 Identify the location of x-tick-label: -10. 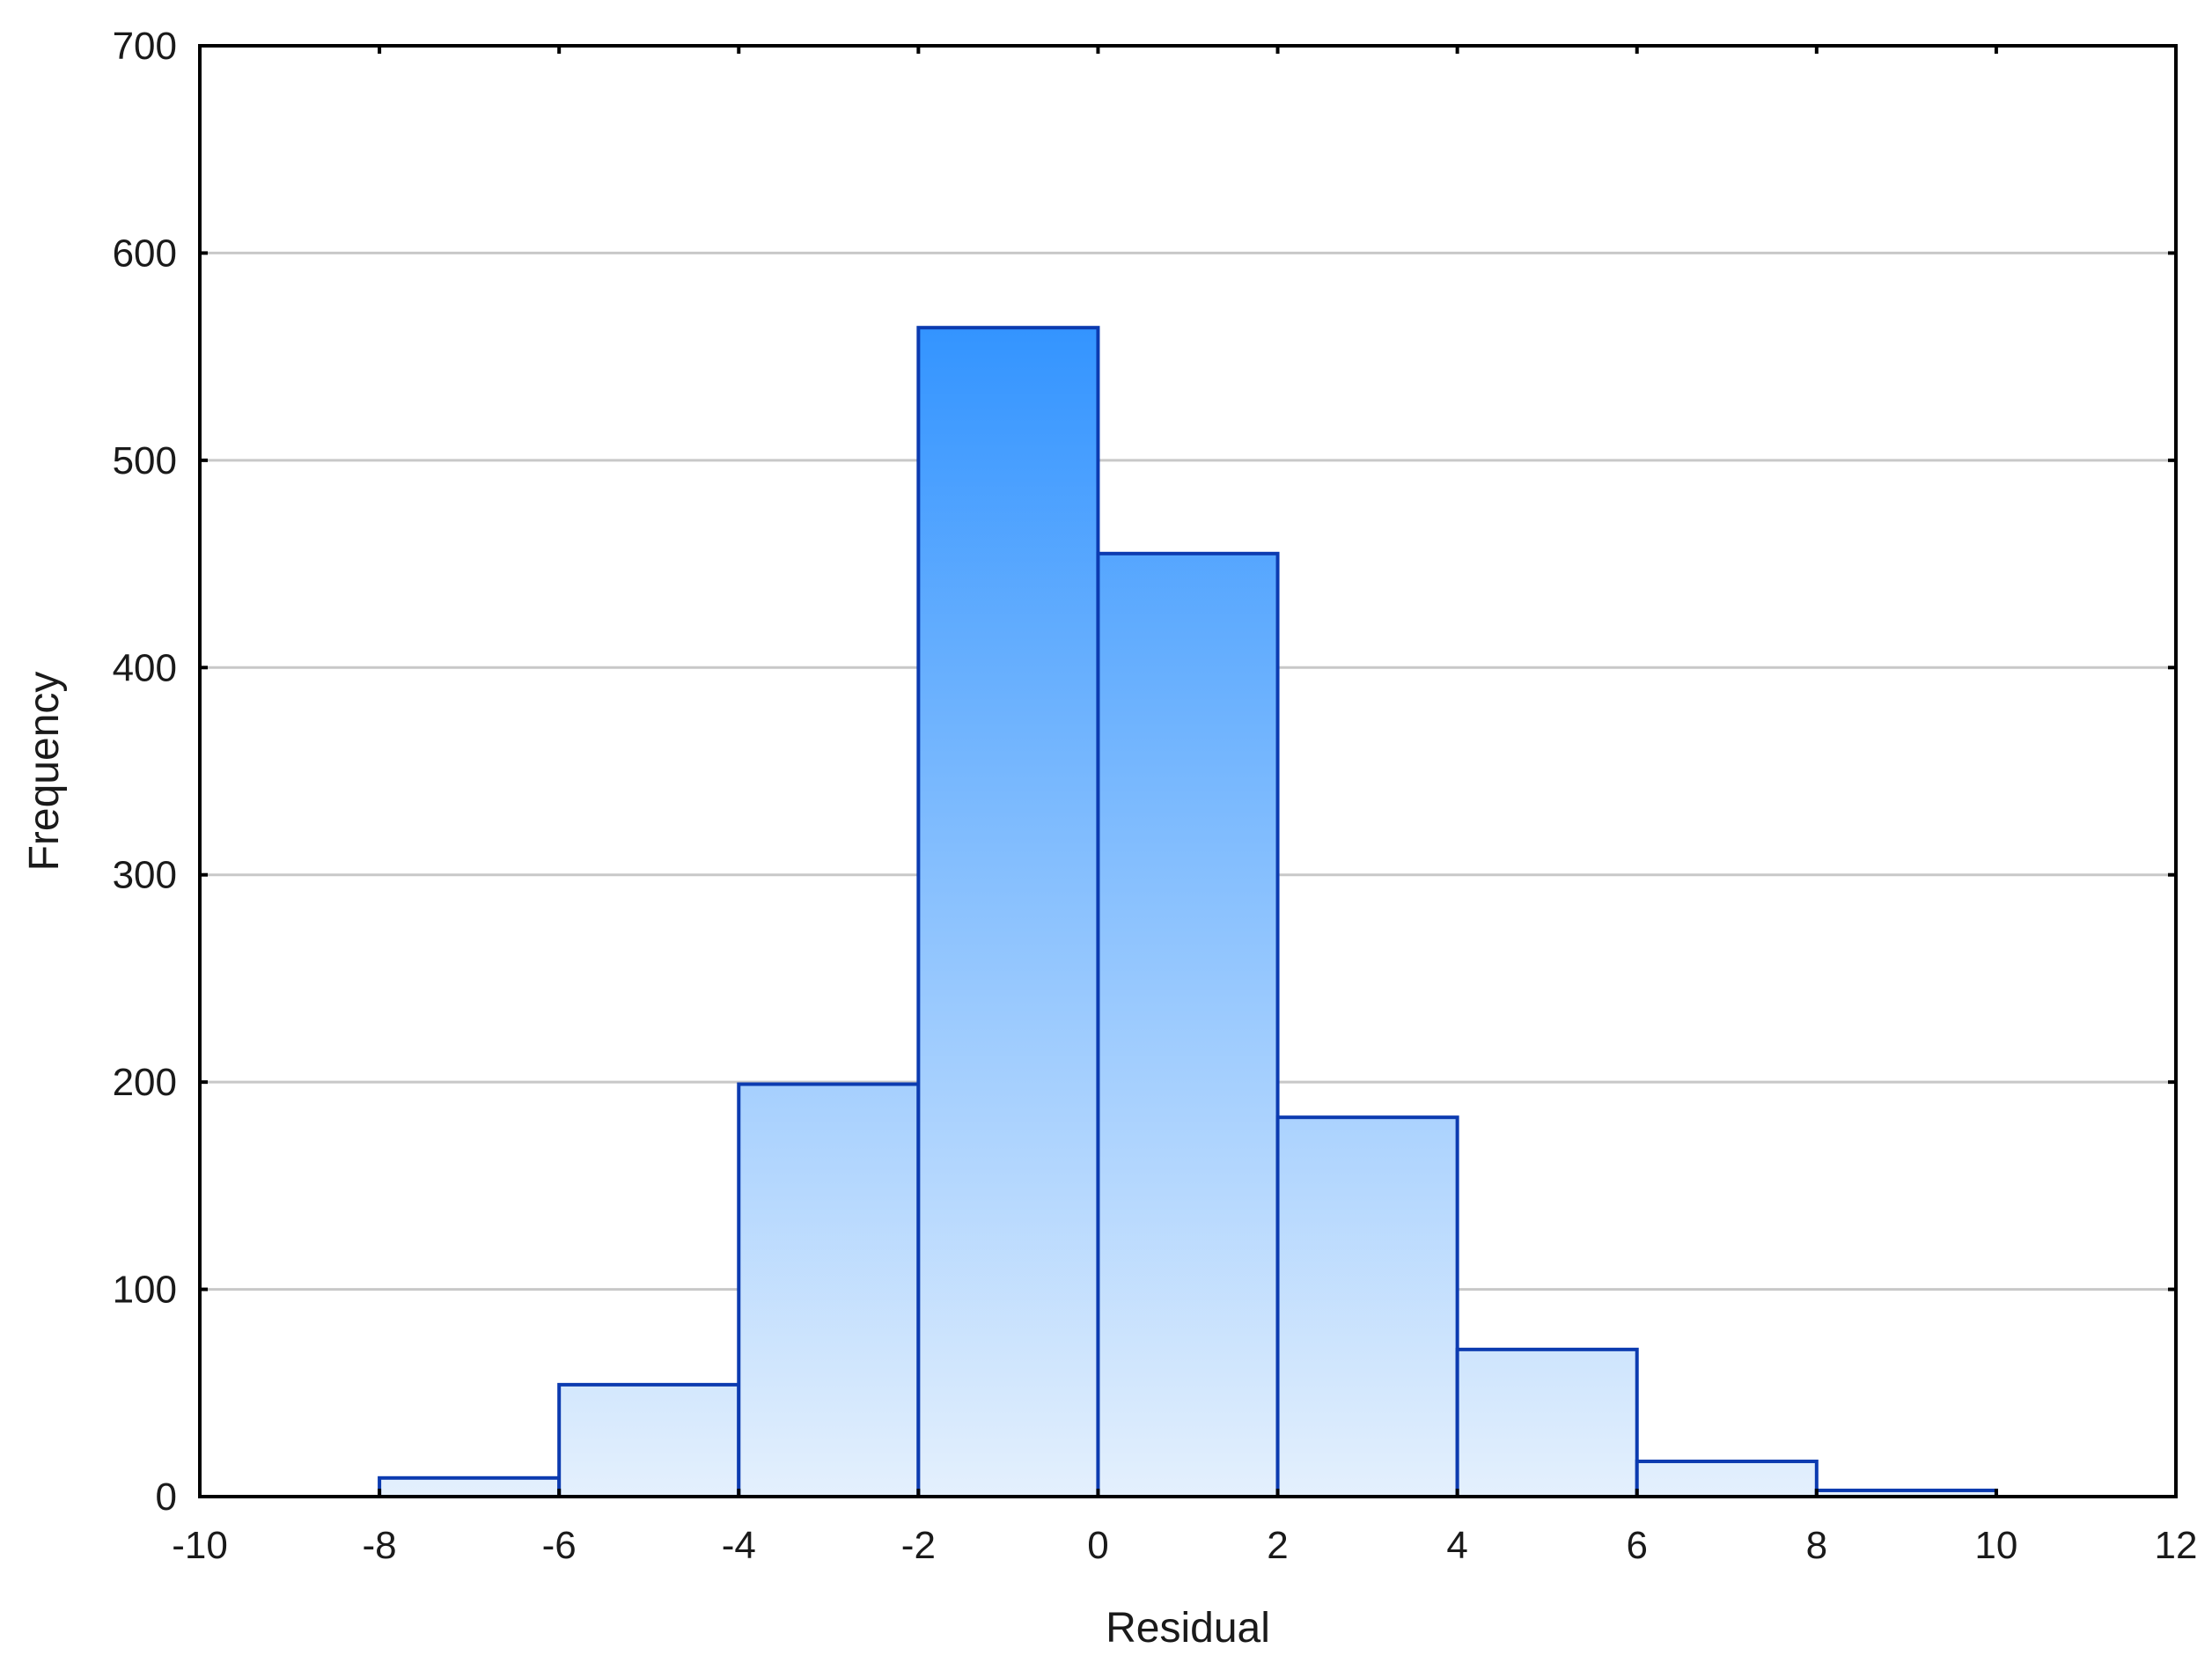
(200, 1545).